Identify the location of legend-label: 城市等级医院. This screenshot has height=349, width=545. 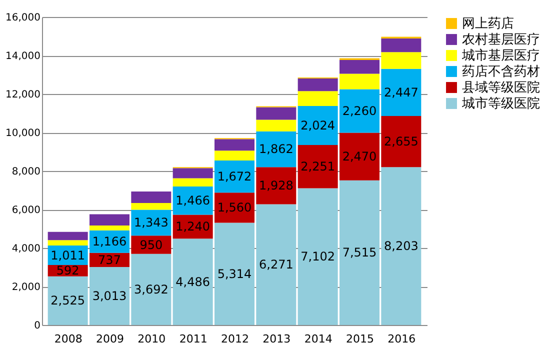
(500, 104).